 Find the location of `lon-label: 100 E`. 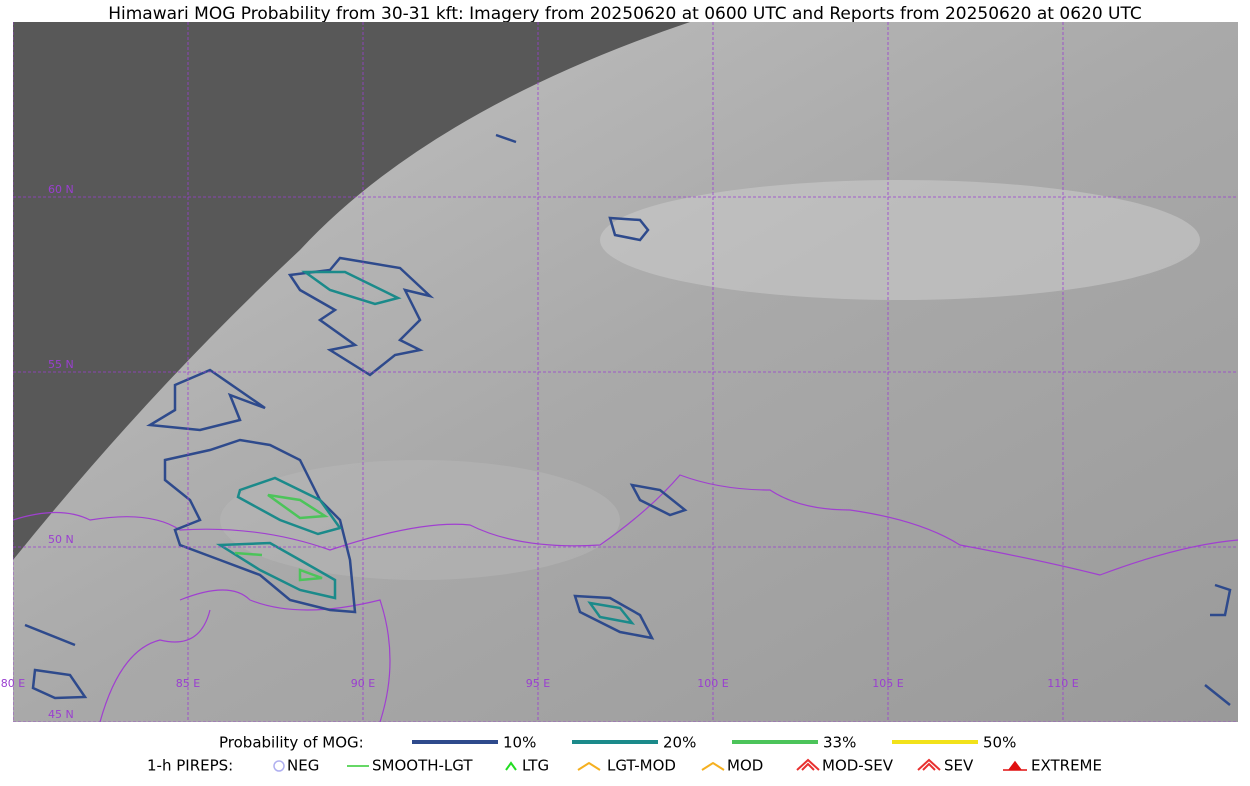

lon-label: 100 E is located at coordinates (712, 683).